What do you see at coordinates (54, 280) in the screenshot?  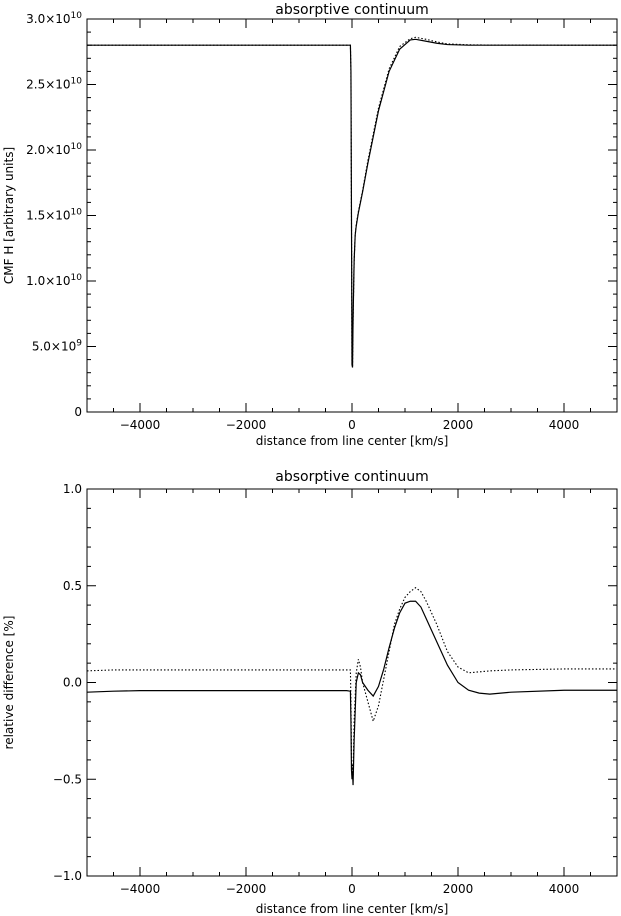 I see `panel1-y-tick-label: 1.0×10¹⁰` at bounding box center [54, 280].